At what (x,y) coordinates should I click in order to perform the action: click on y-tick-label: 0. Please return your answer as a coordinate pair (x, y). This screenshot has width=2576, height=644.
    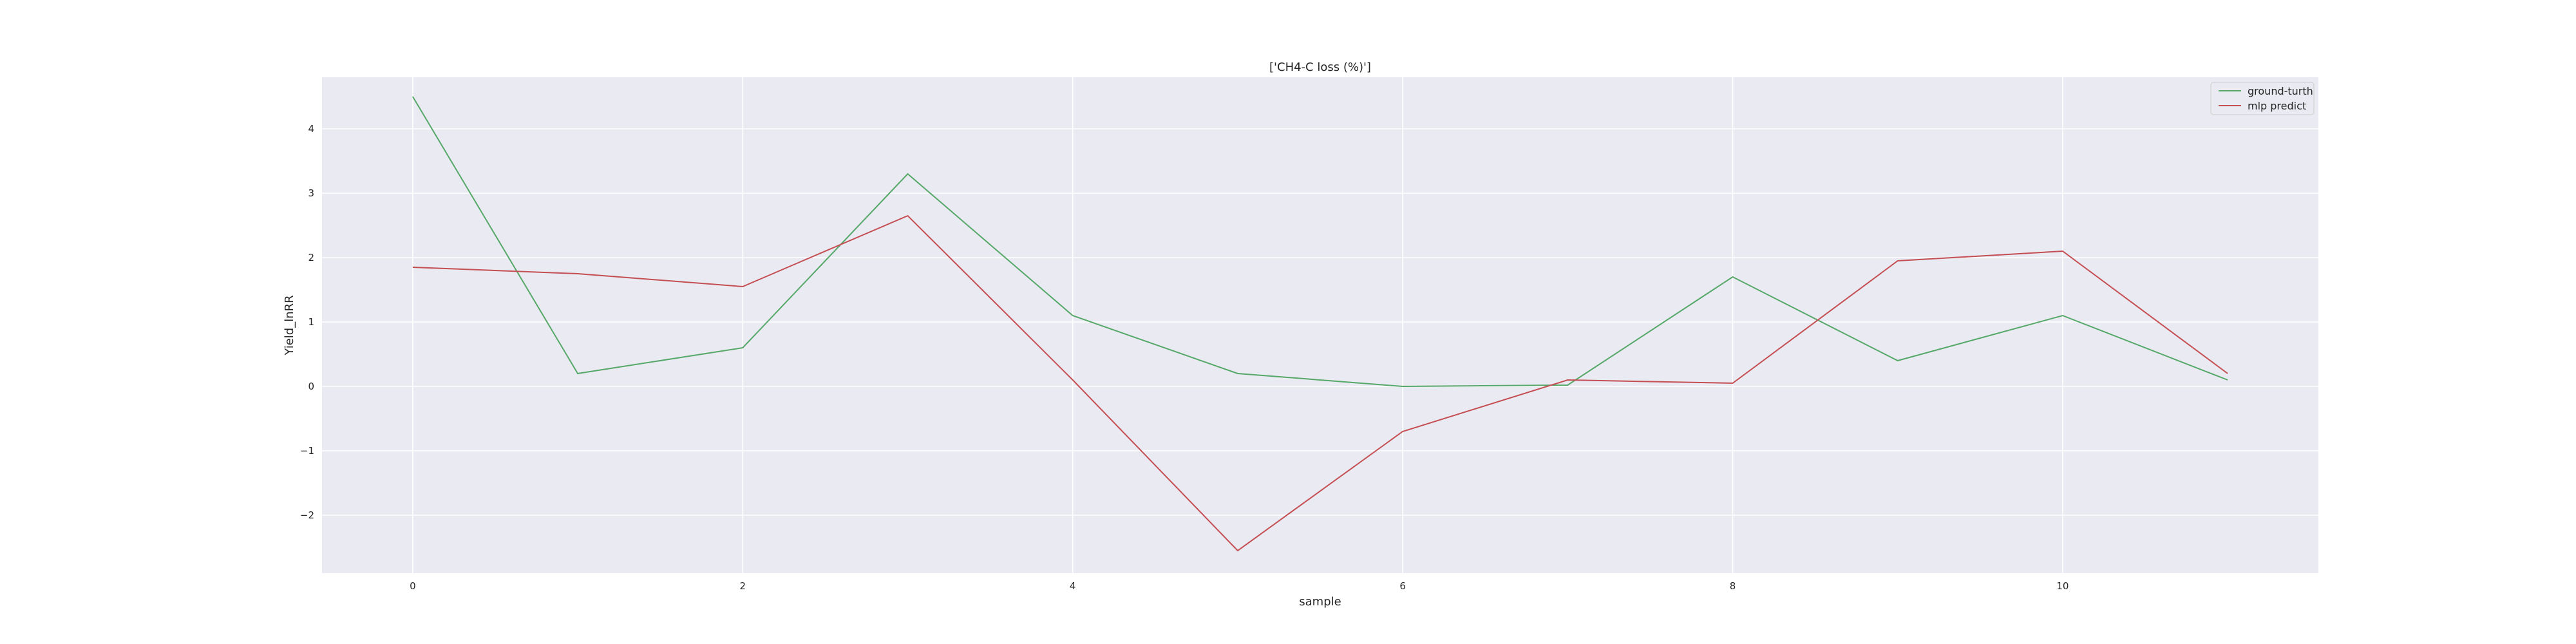
    Looking at the image, I should click on (311, 386).